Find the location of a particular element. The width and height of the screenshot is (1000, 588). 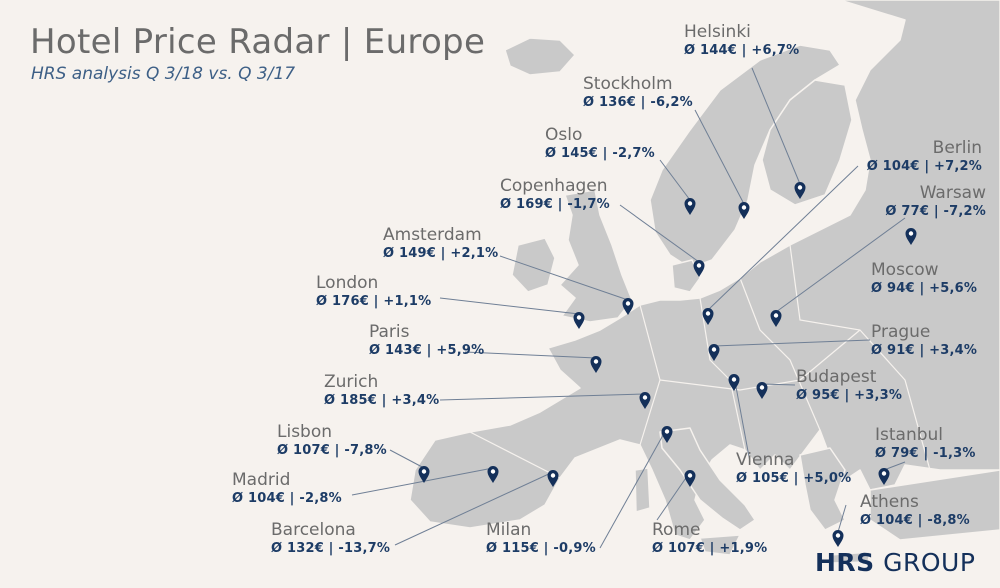

greece-shape is located at coordinates (822, 489).